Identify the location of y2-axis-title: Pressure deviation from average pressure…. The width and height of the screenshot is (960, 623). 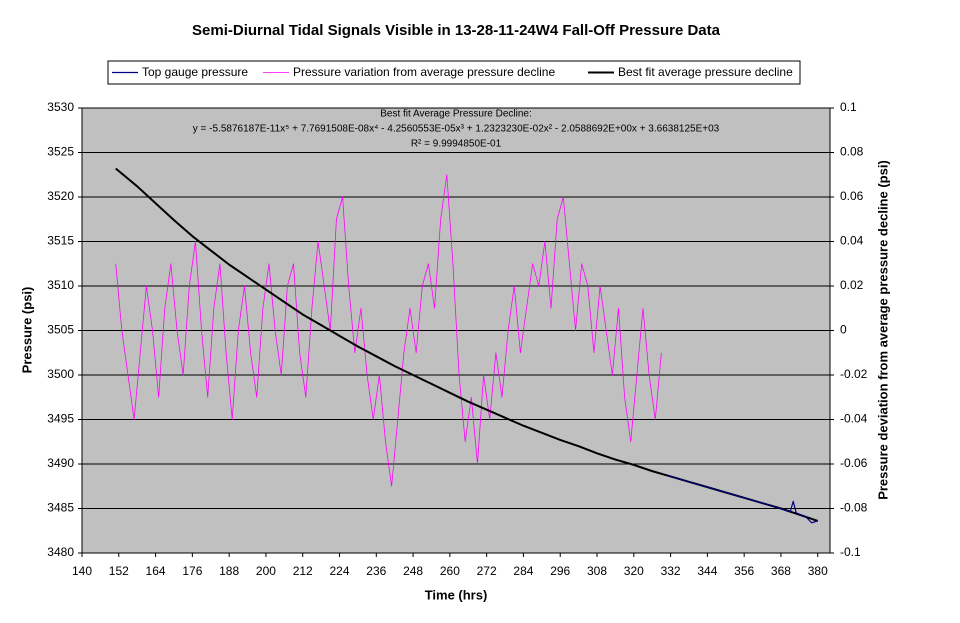
(882, 330).